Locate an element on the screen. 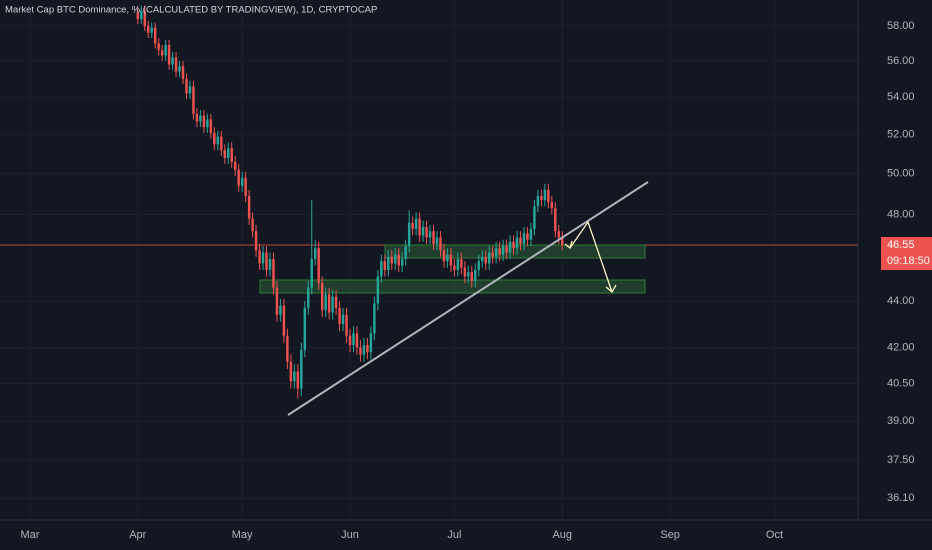 The height and width of the screenshot is (550, 932). y-tick-label: 54.00 is located at coordinates (901, 97).